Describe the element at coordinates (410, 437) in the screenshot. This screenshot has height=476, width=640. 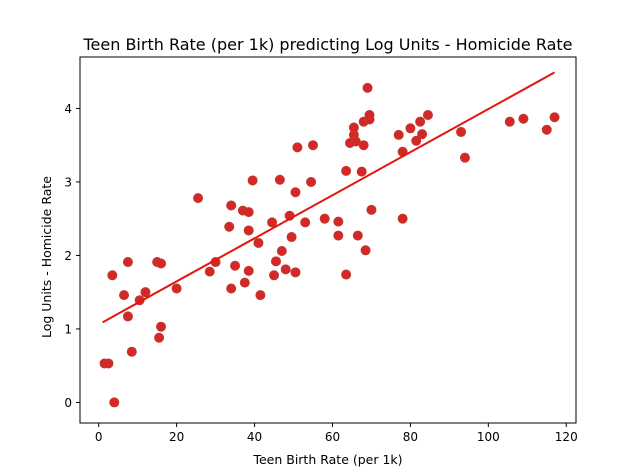
I see `x-tick-label: 80` at that location.